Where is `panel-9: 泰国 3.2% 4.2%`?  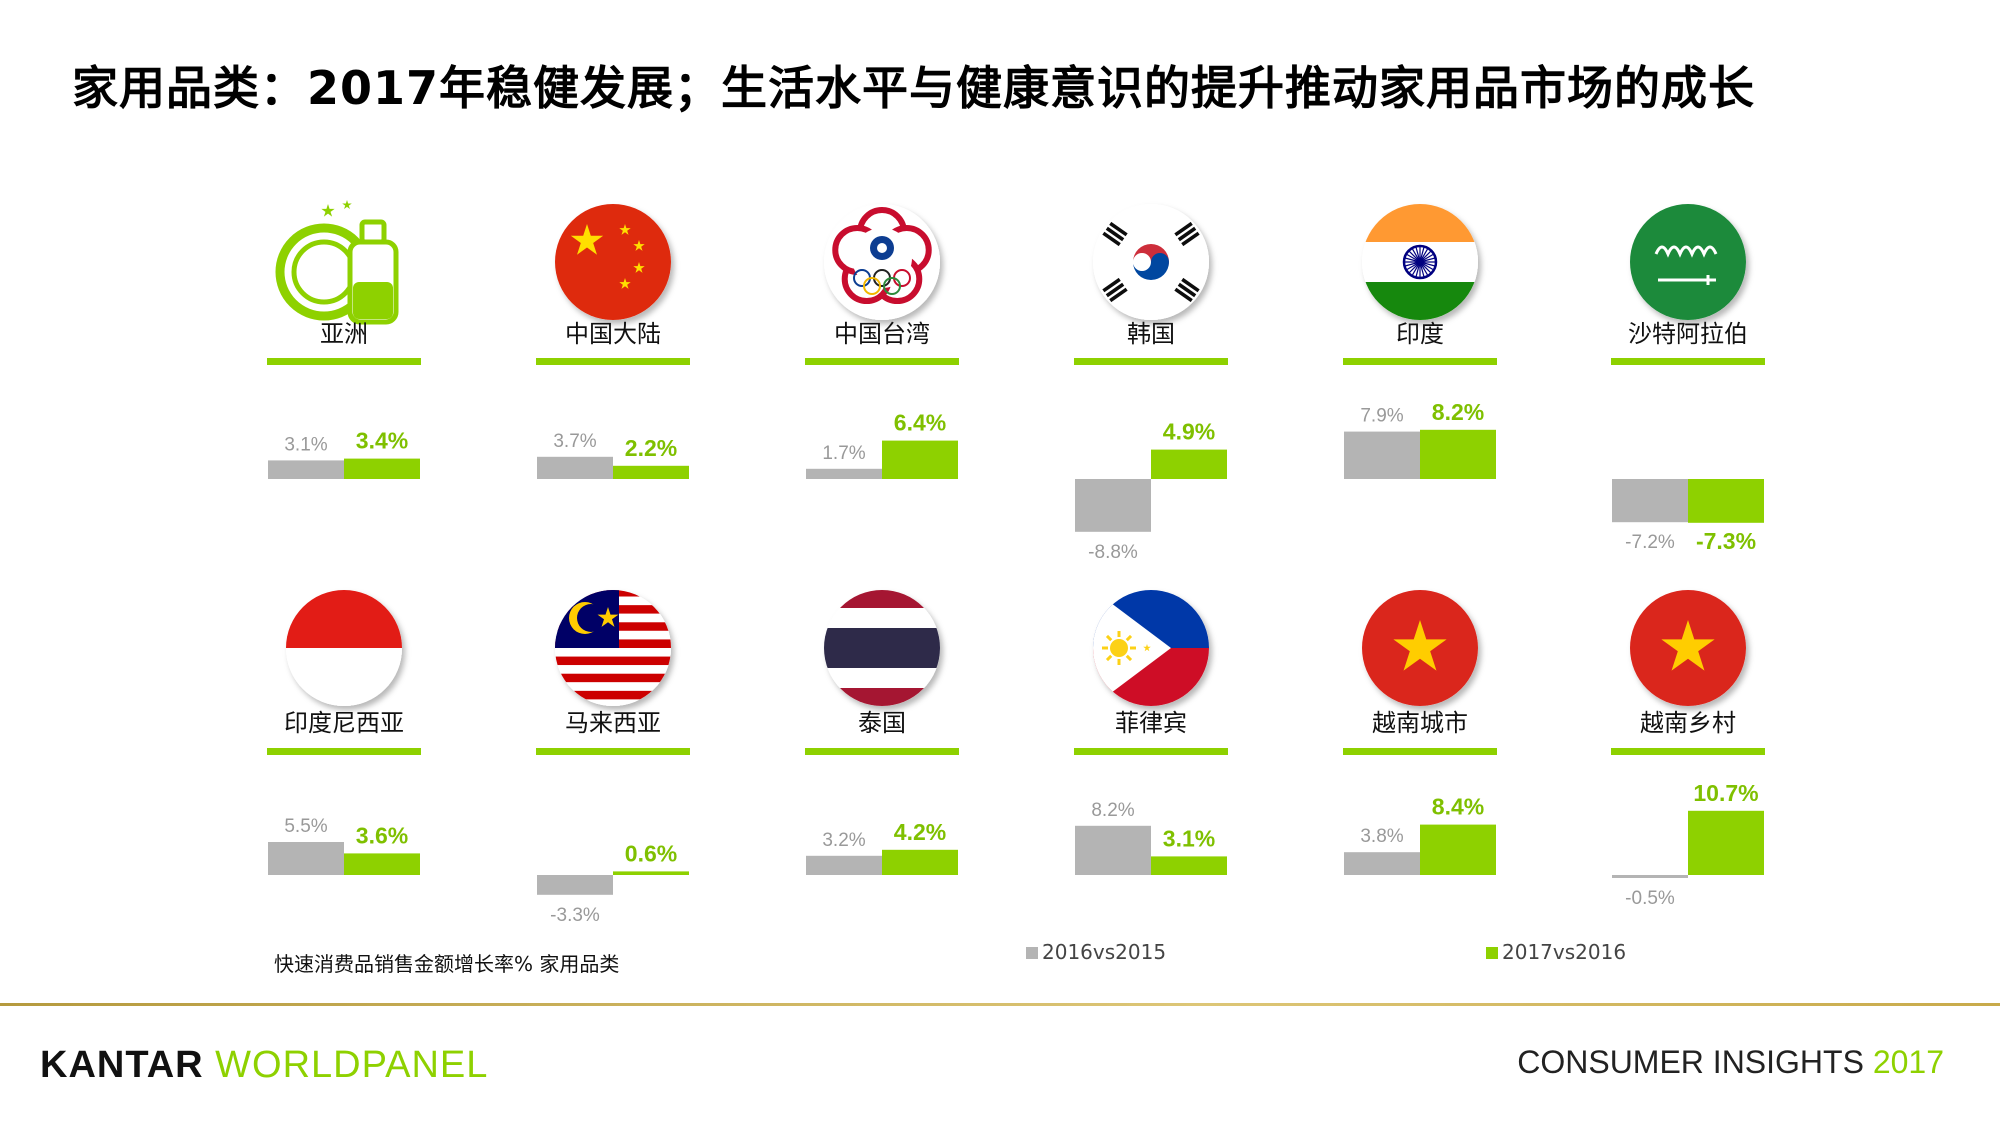 panel-9: 泰国 3.2% 4.2% is located at coordinates (882, 732).